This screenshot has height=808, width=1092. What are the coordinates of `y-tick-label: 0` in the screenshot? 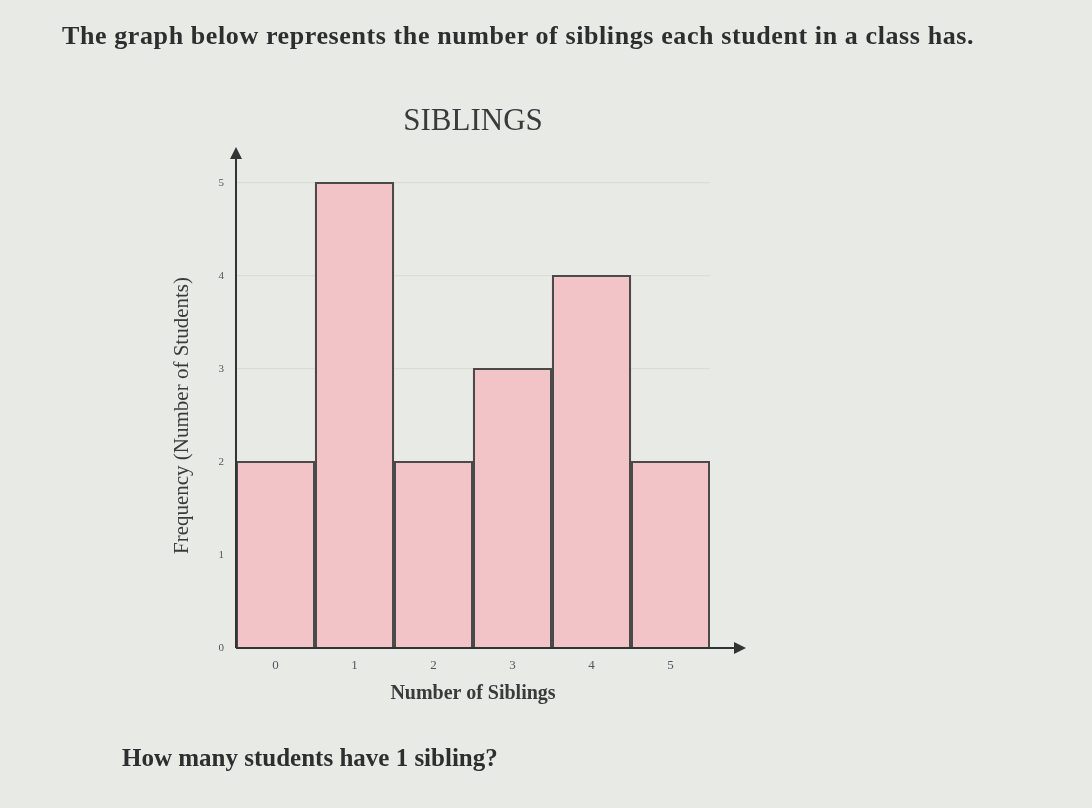 It's located at (221, 646).